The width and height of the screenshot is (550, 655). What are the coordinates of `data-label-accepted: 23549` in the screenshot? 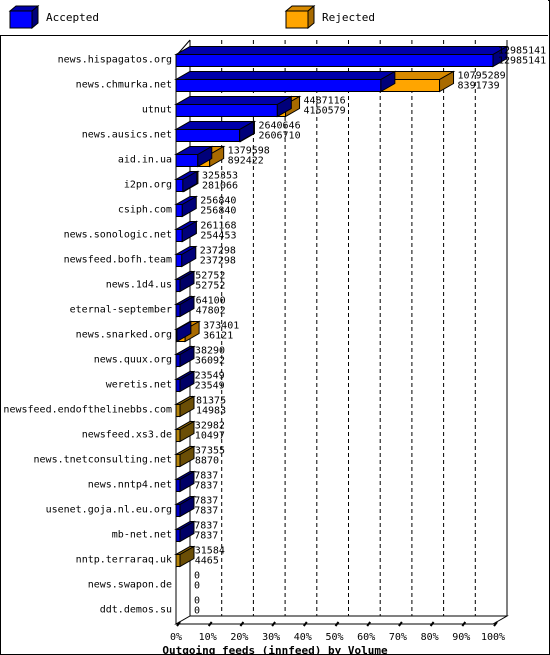 It's located at (210, 386).